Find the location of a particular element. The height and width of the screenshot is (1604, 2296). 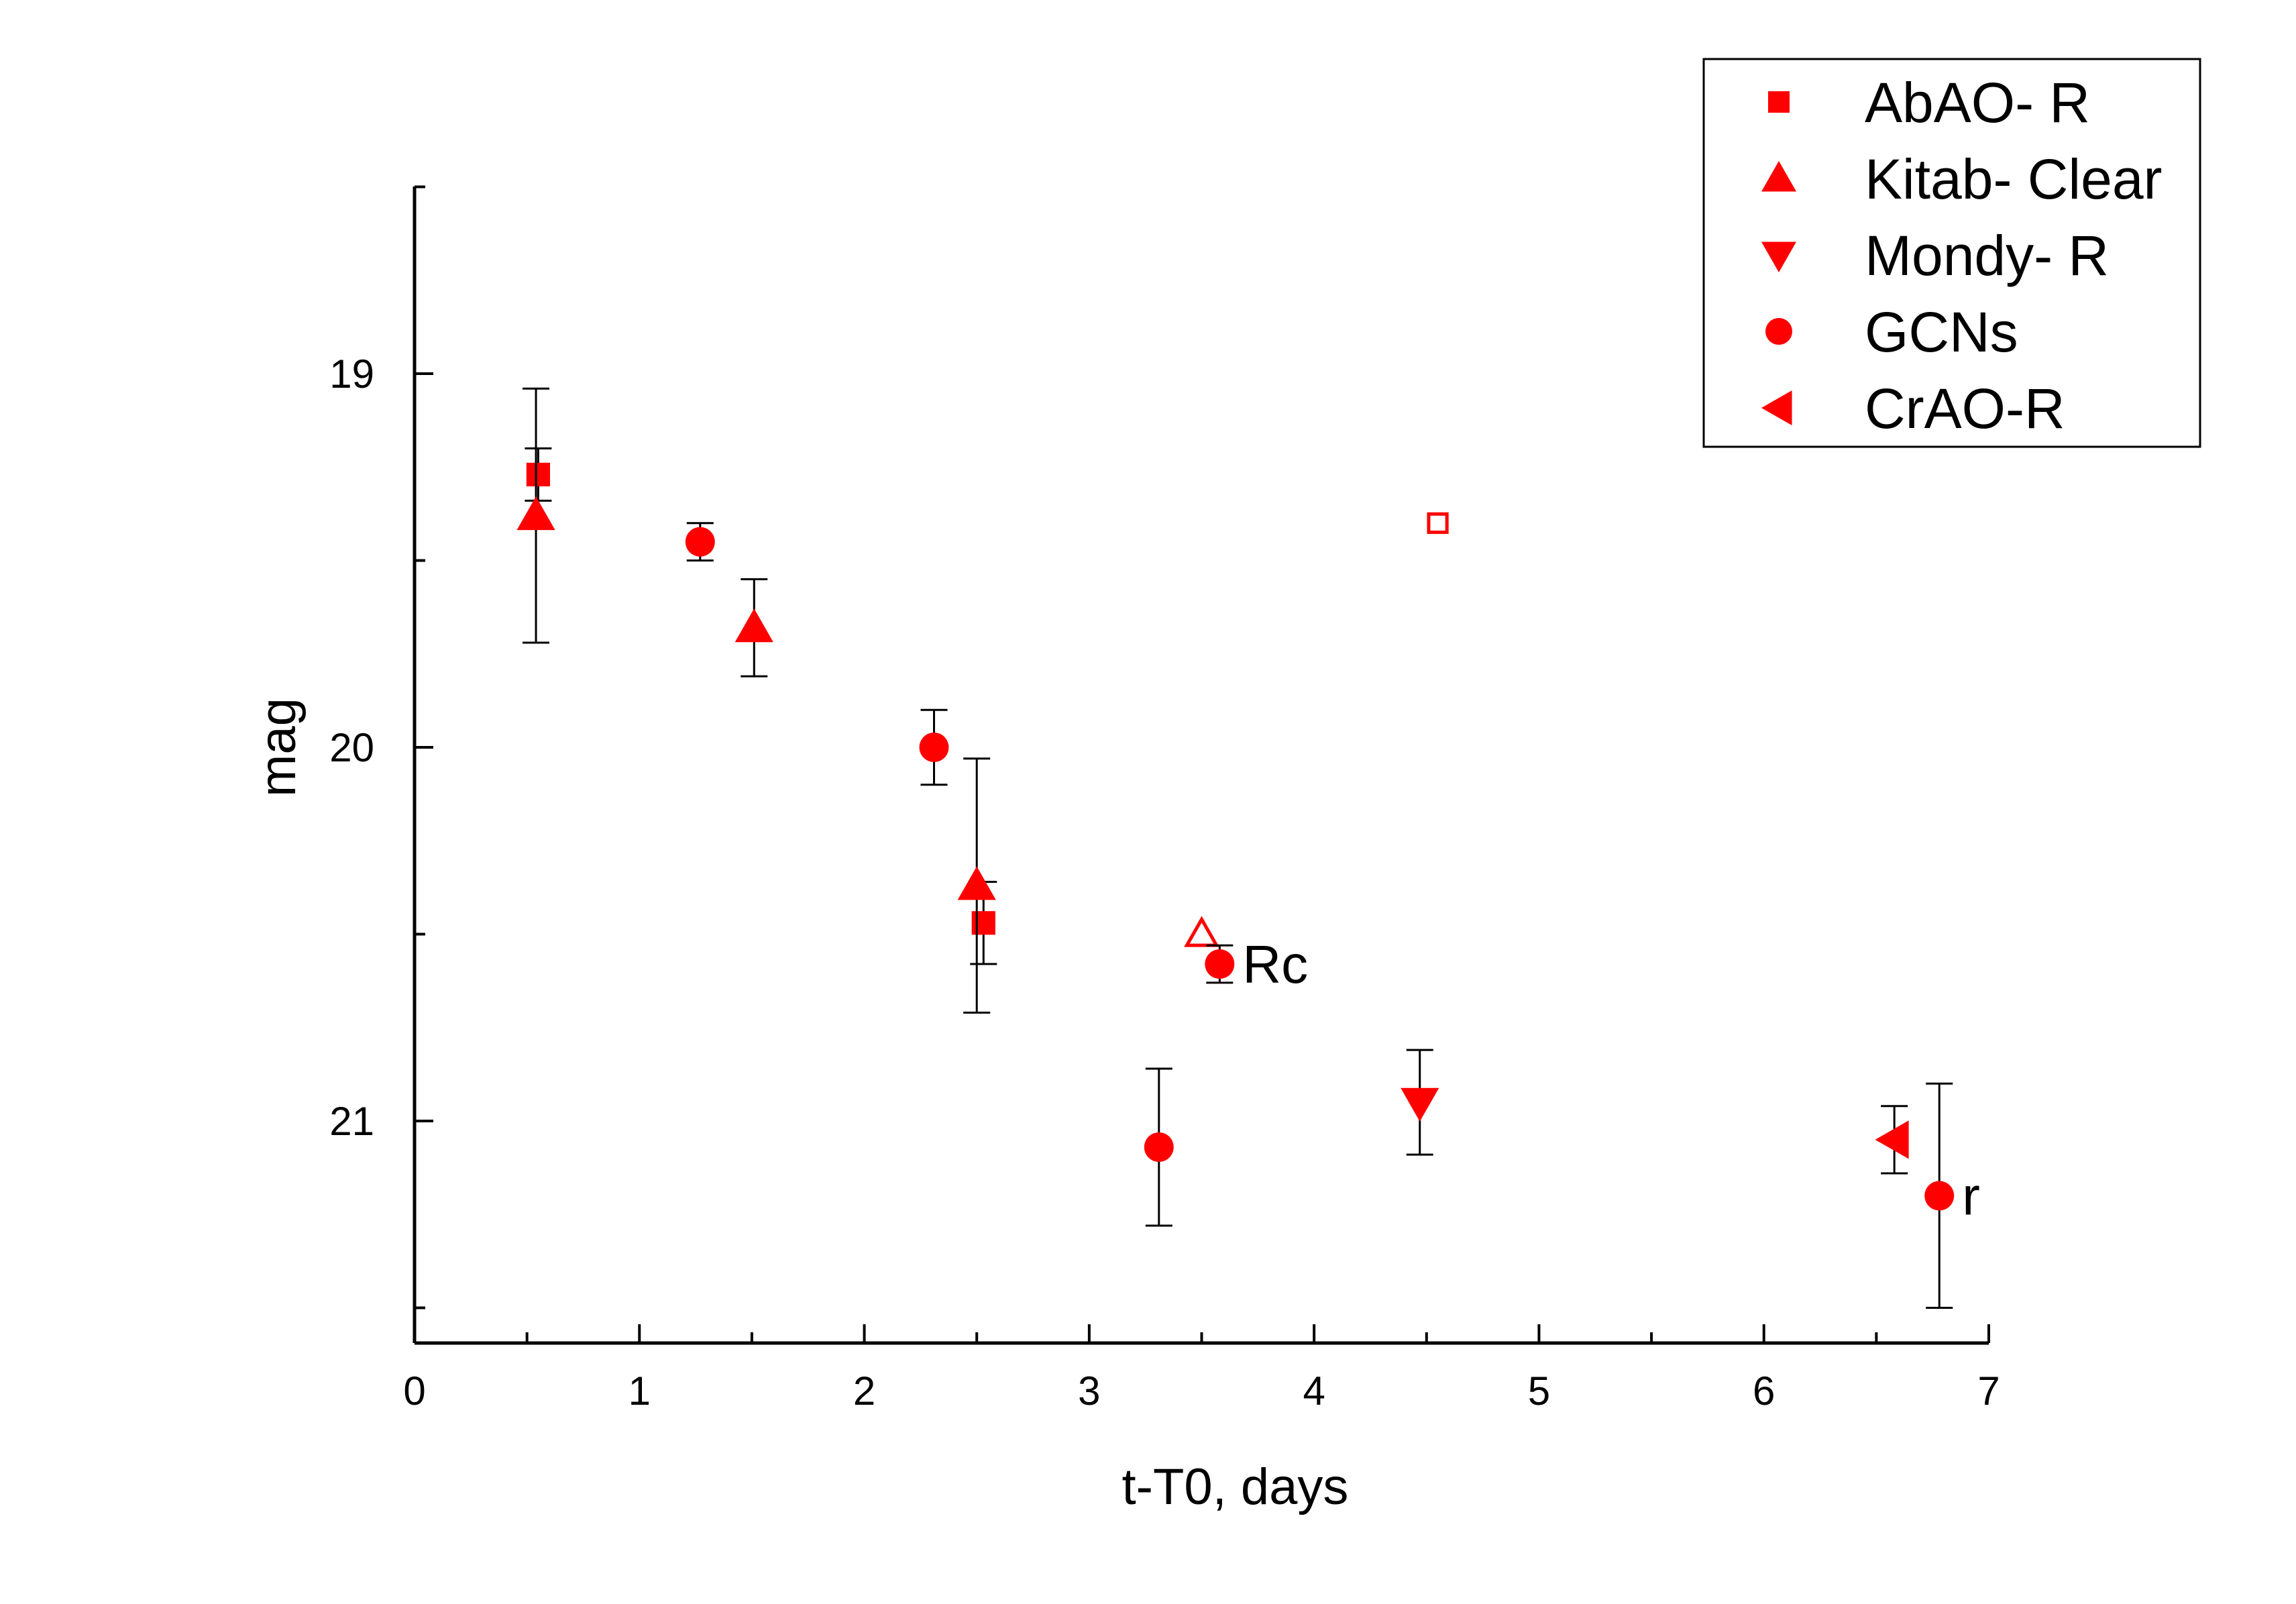

legend: AbAO- R Kitab- Clear Mondy- R GCNs CrAO-R is located at coordinates (1951, 253).